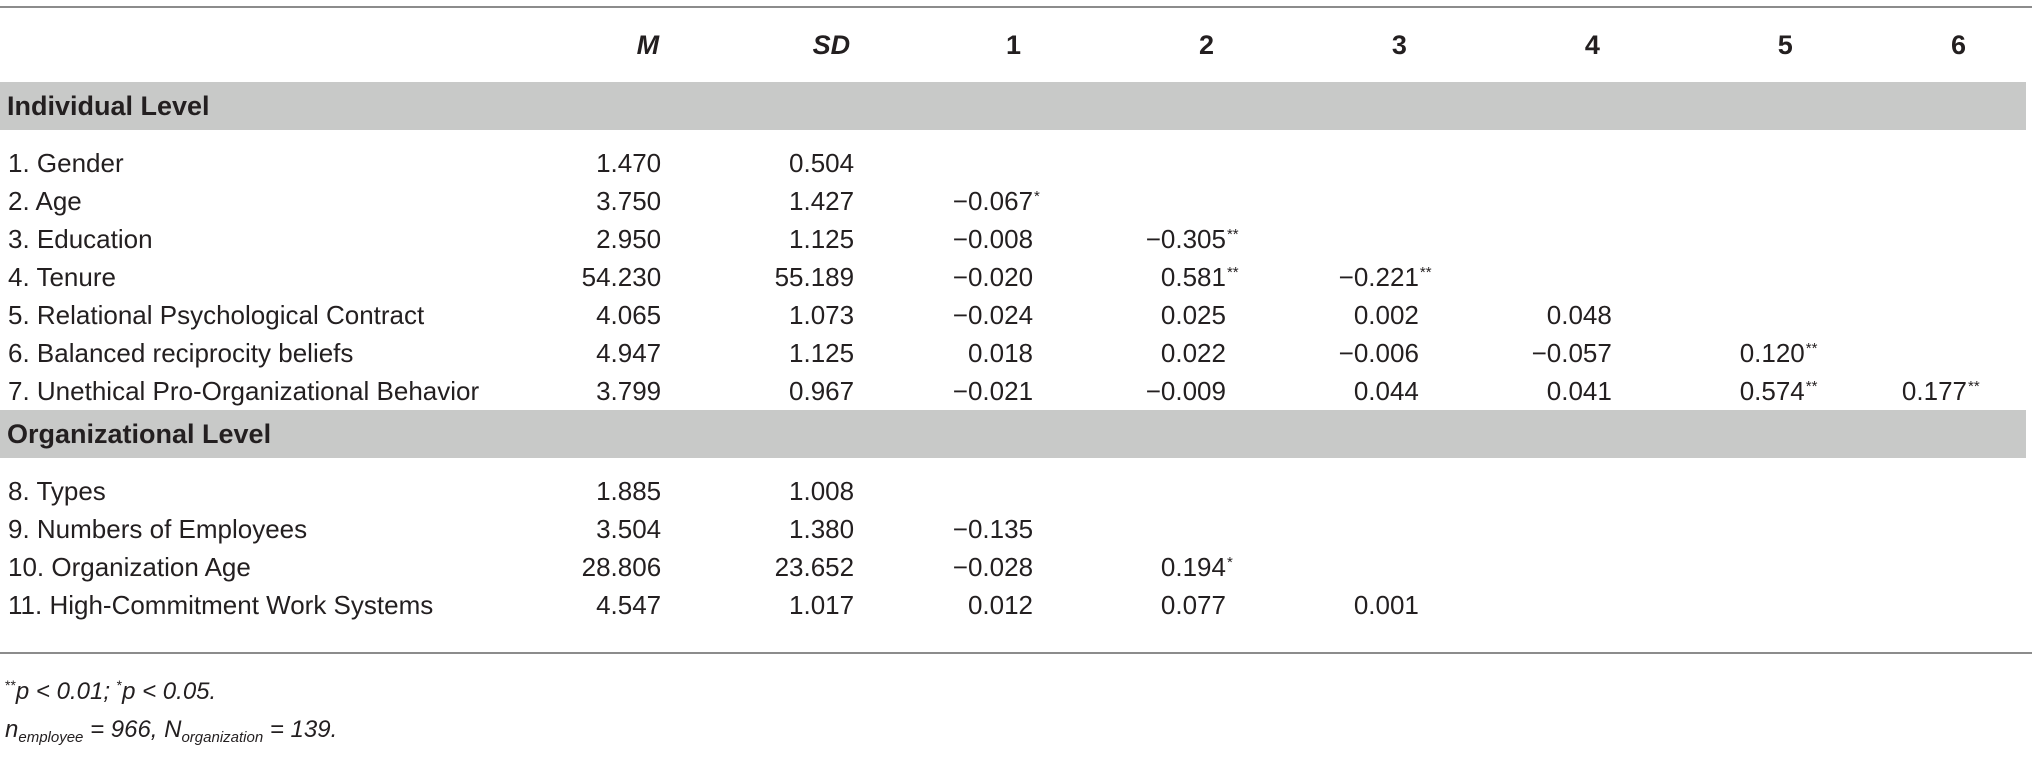  I want to click on correlation-cell: −0.021, so click(958, 391).